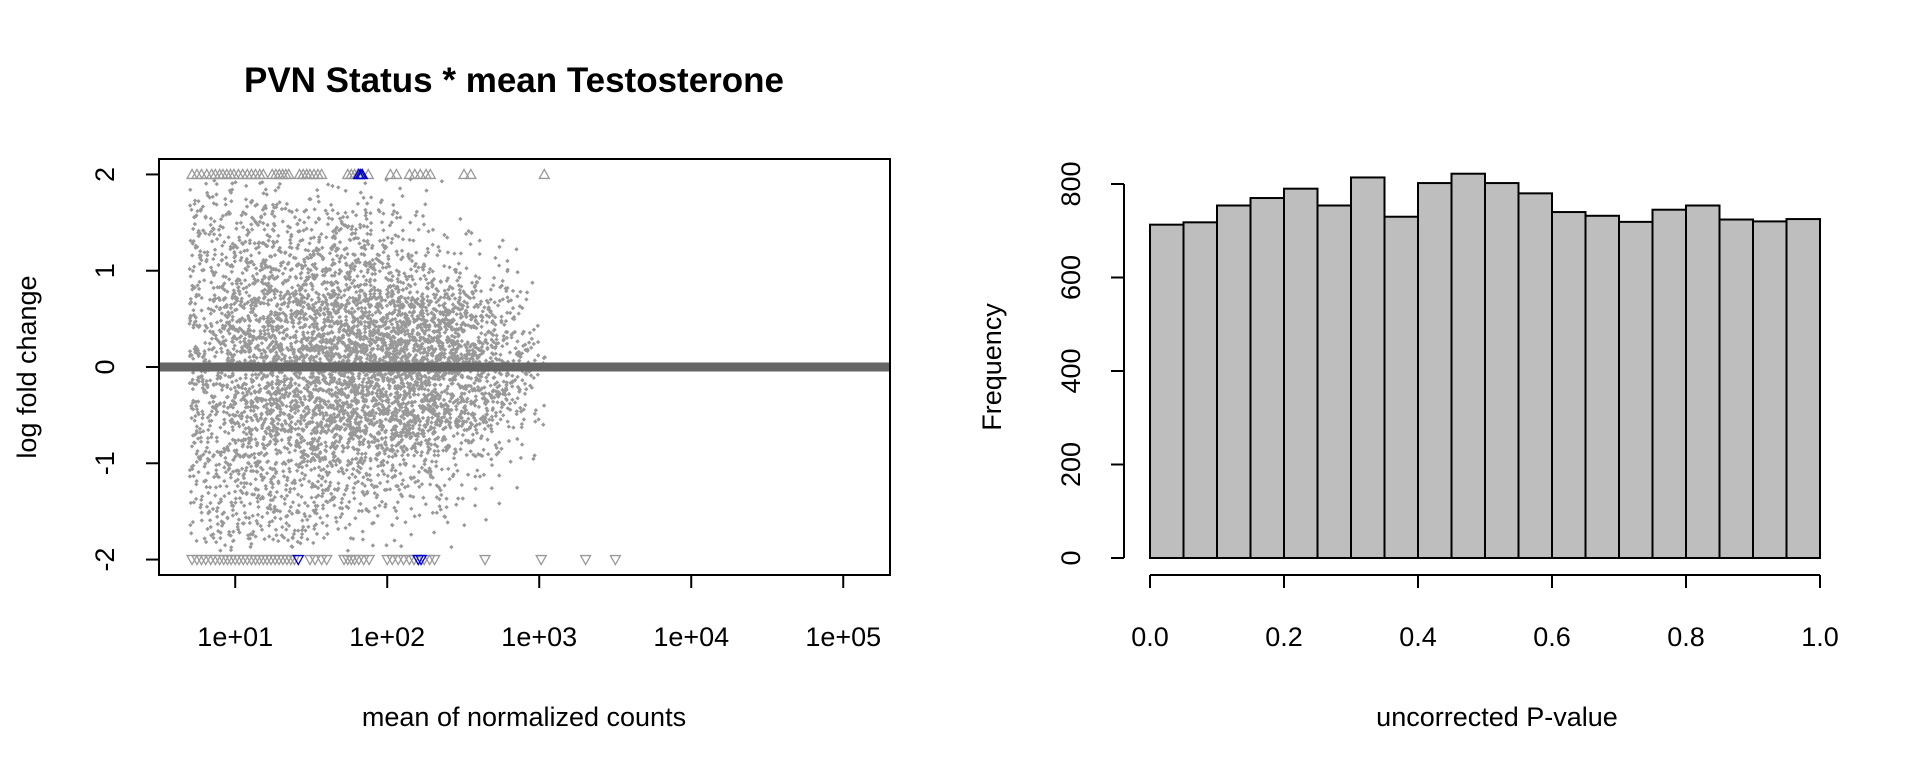  What do you see at coordinates (1485, 613) in the screenshot?
I see `histogram-x-axis: 0.0 0.2 0.4 0.6 0.8 1.0` at bounding box center [1485, 613].